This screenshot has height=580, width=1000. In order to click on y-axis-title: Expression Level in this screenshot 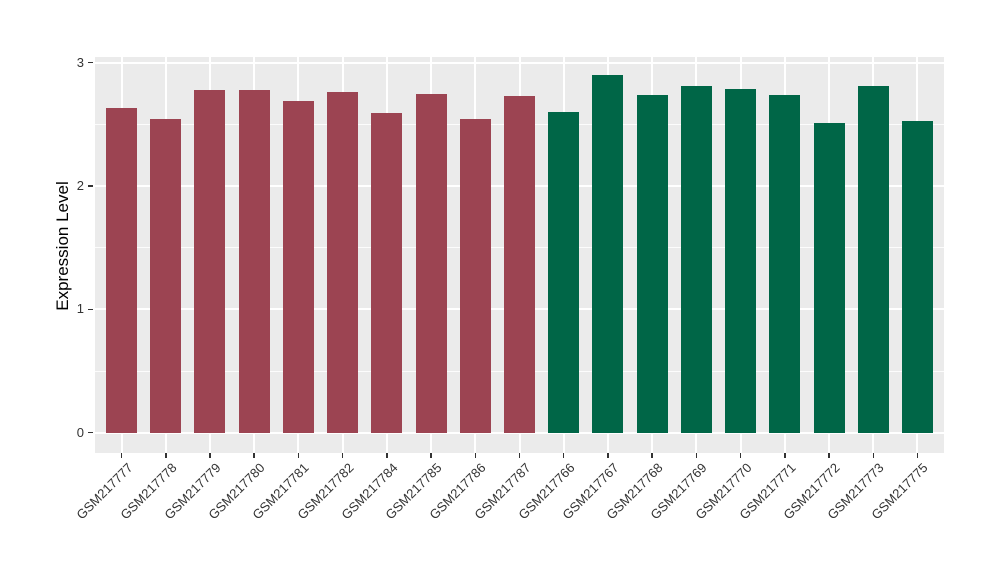, I will do `click(62, 246)`.